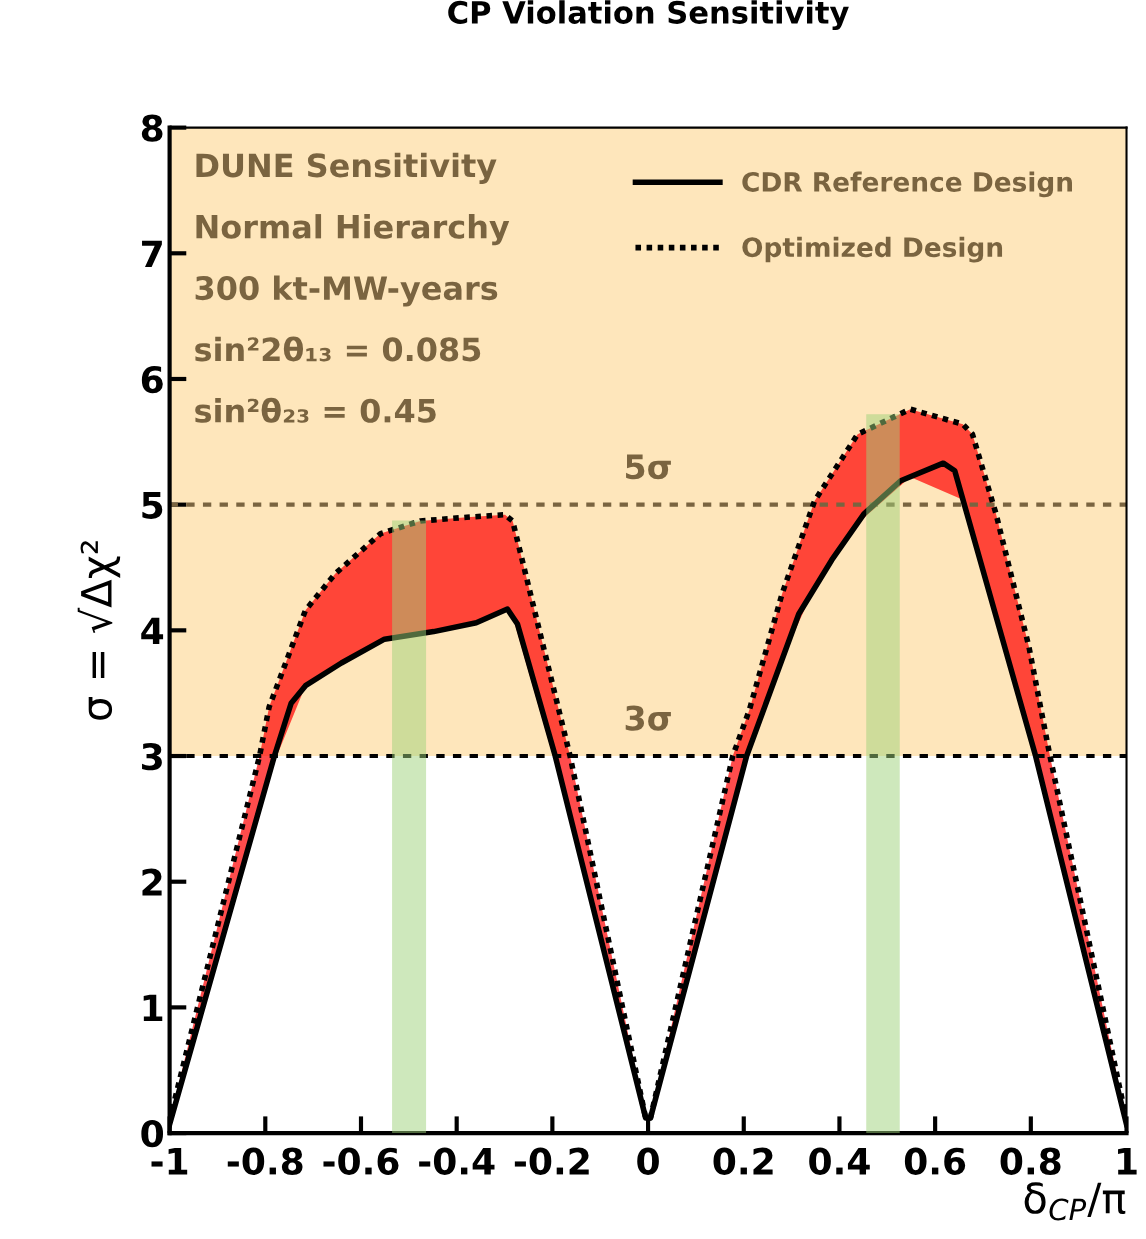  What do you see at coordinates (346, 291) in the screenshot?
I see `annotation: 300 kt-MW-years` at bounding box center [346, 291].